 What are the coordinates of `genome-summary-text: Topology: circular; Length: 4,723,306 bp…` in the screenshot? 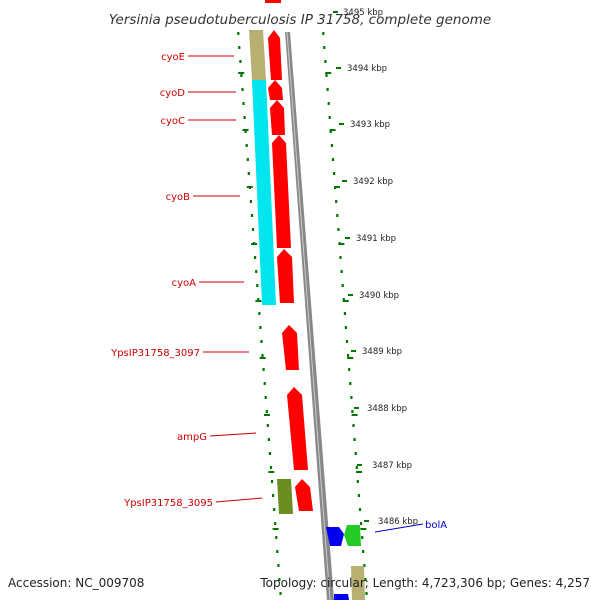 It's located at (424, 583).